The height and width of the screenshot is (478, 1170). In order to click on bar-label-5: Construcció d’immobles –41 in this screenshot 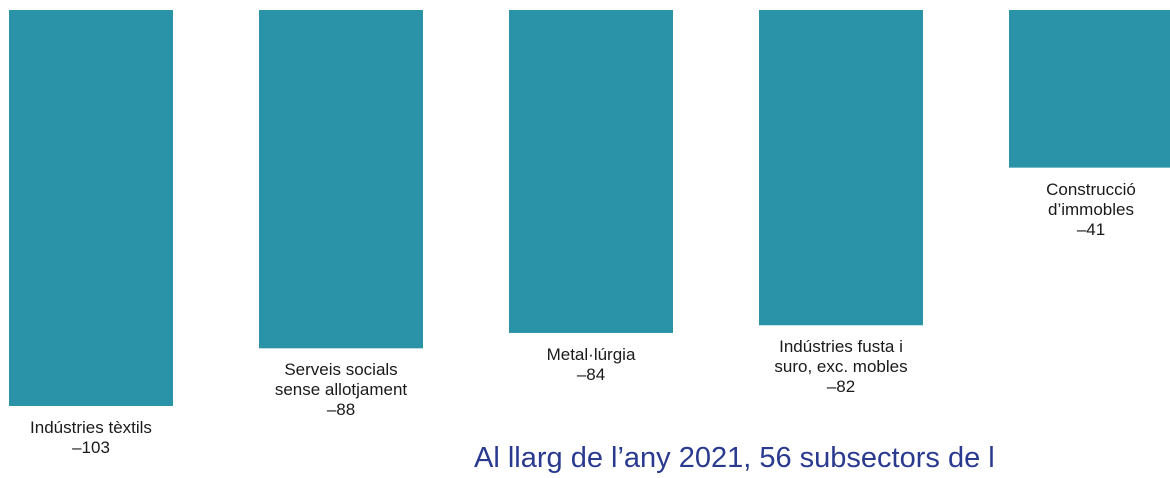, I will do `click(1080, 210)`.